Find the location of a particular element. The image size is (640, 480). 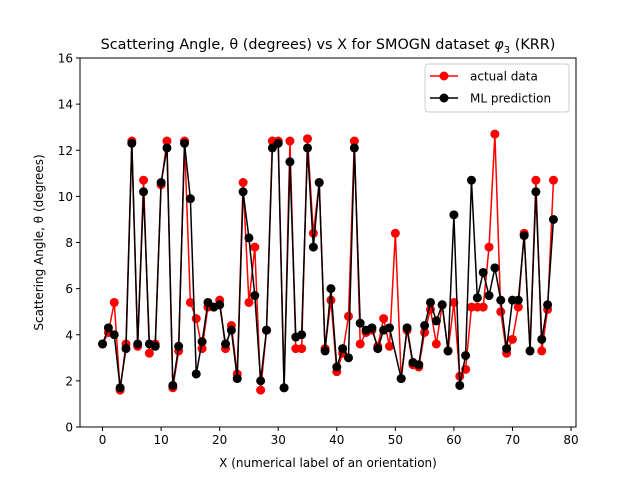

y-tick-label: 6 is located at coordinates (69, 289).